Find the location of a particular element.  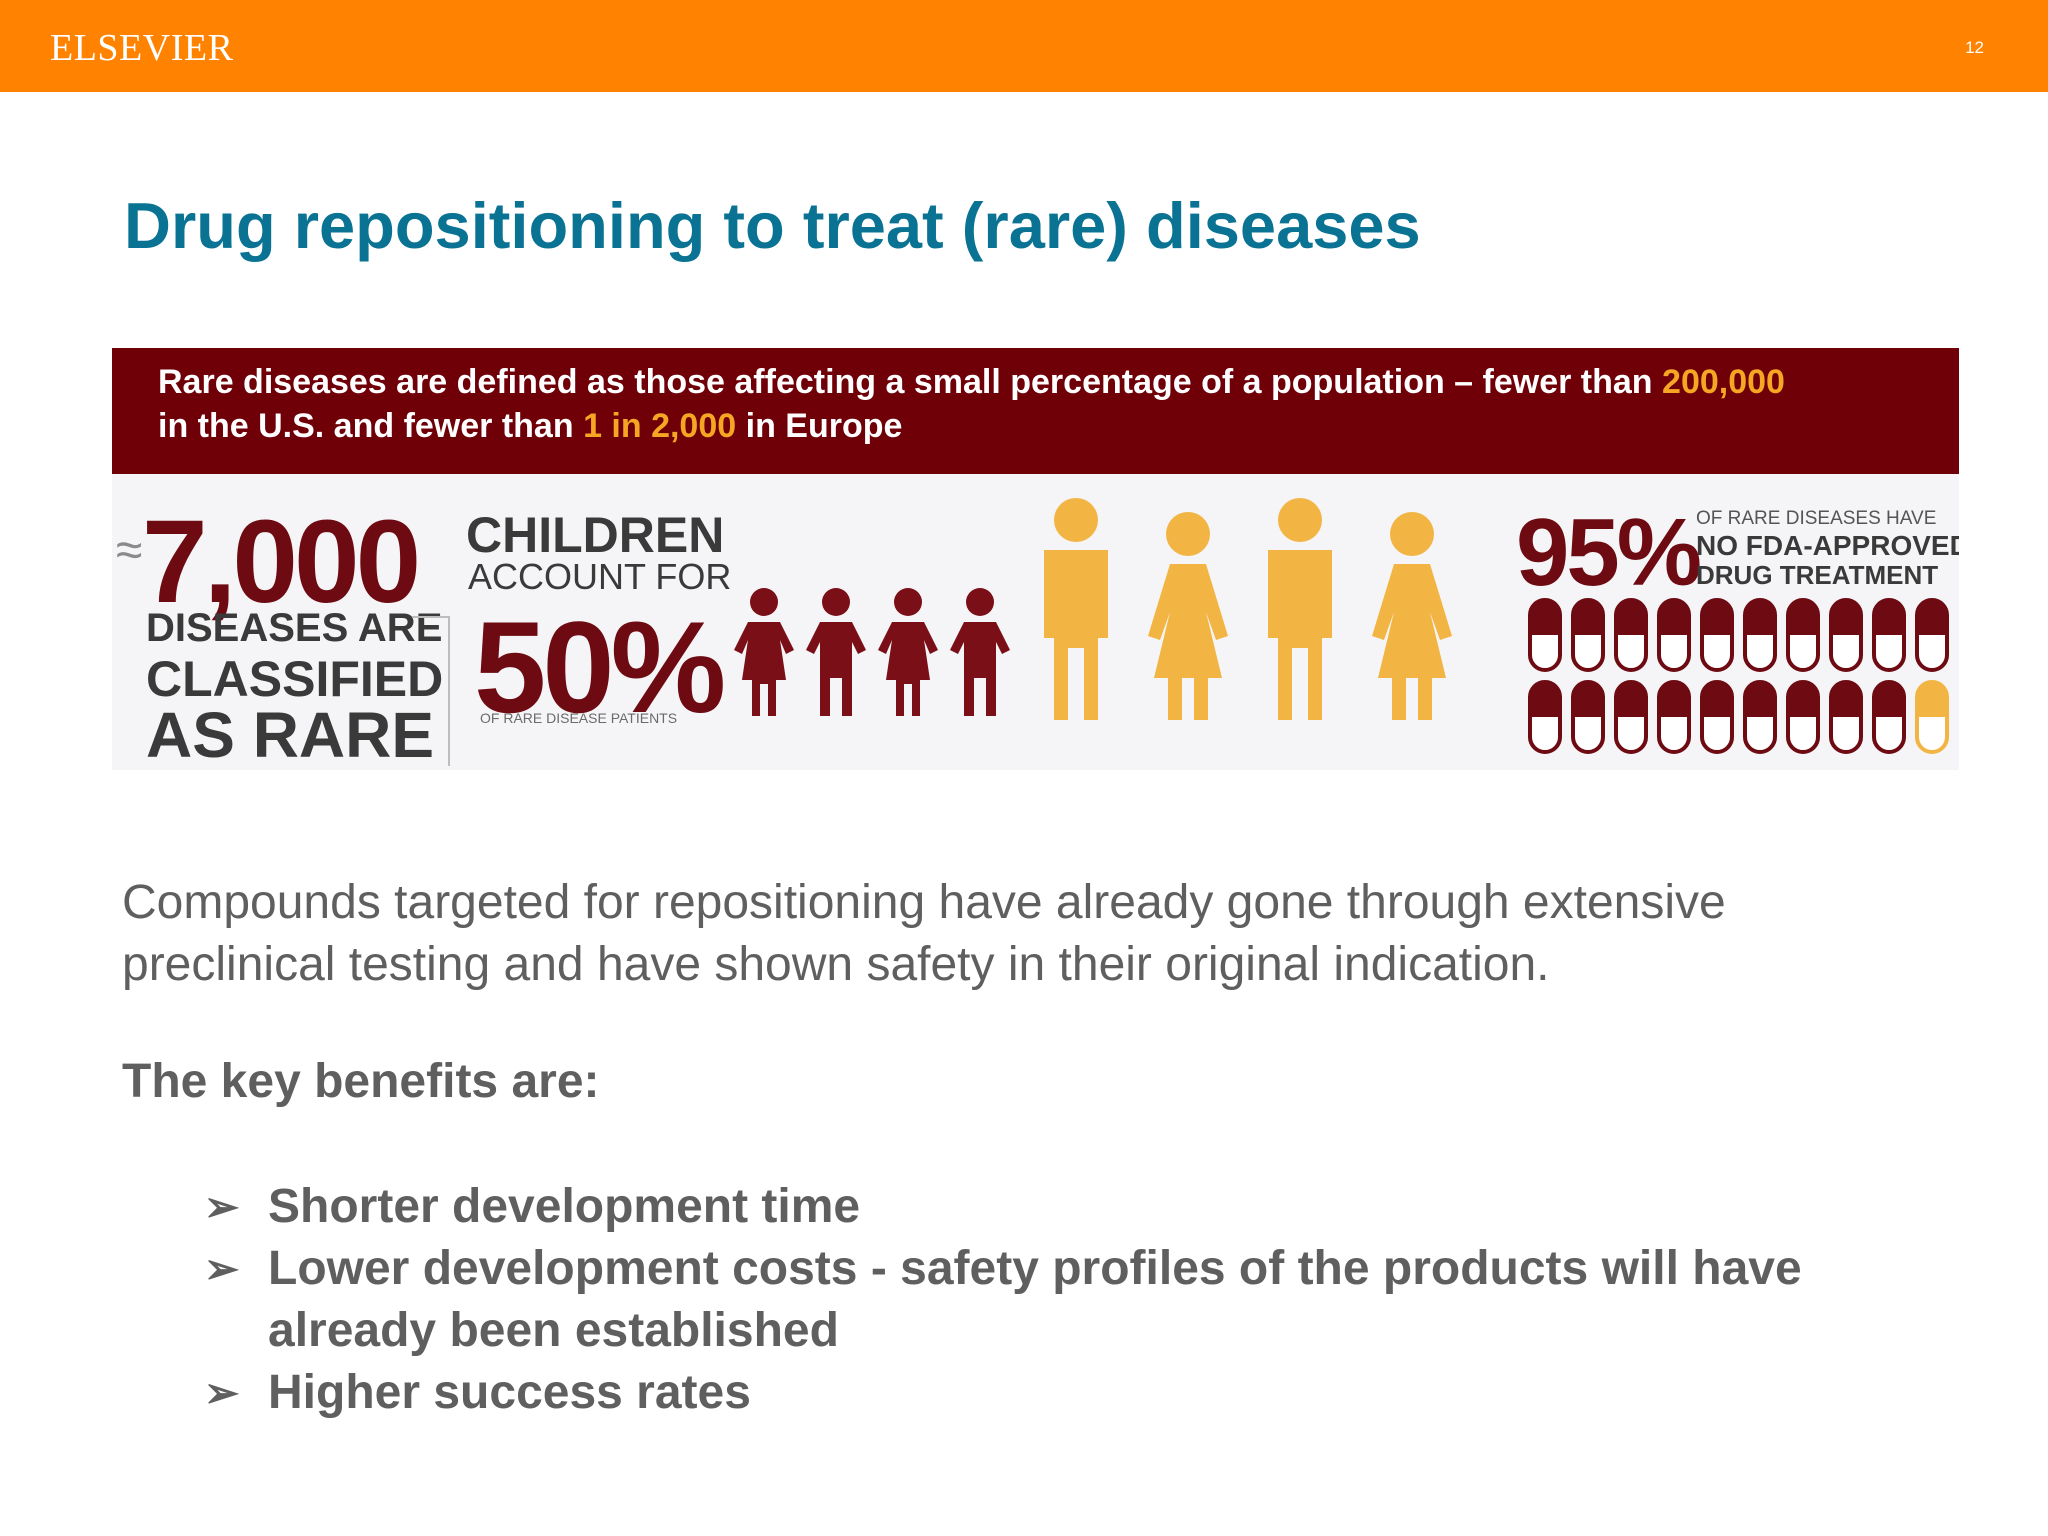

list-item: ➢ Higher success rates is located at coordinates (1064, 1393).